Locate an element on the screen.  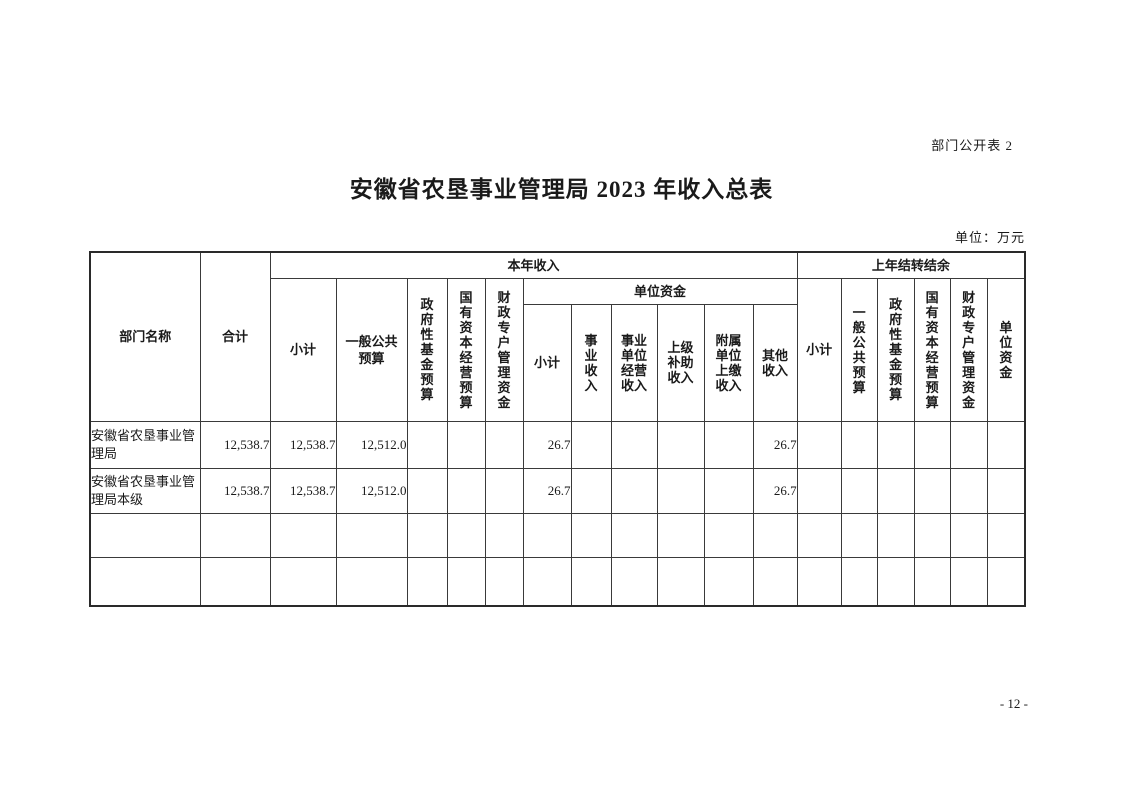
header-dept-name: 部门名称 is located at coordinates (145, 336).